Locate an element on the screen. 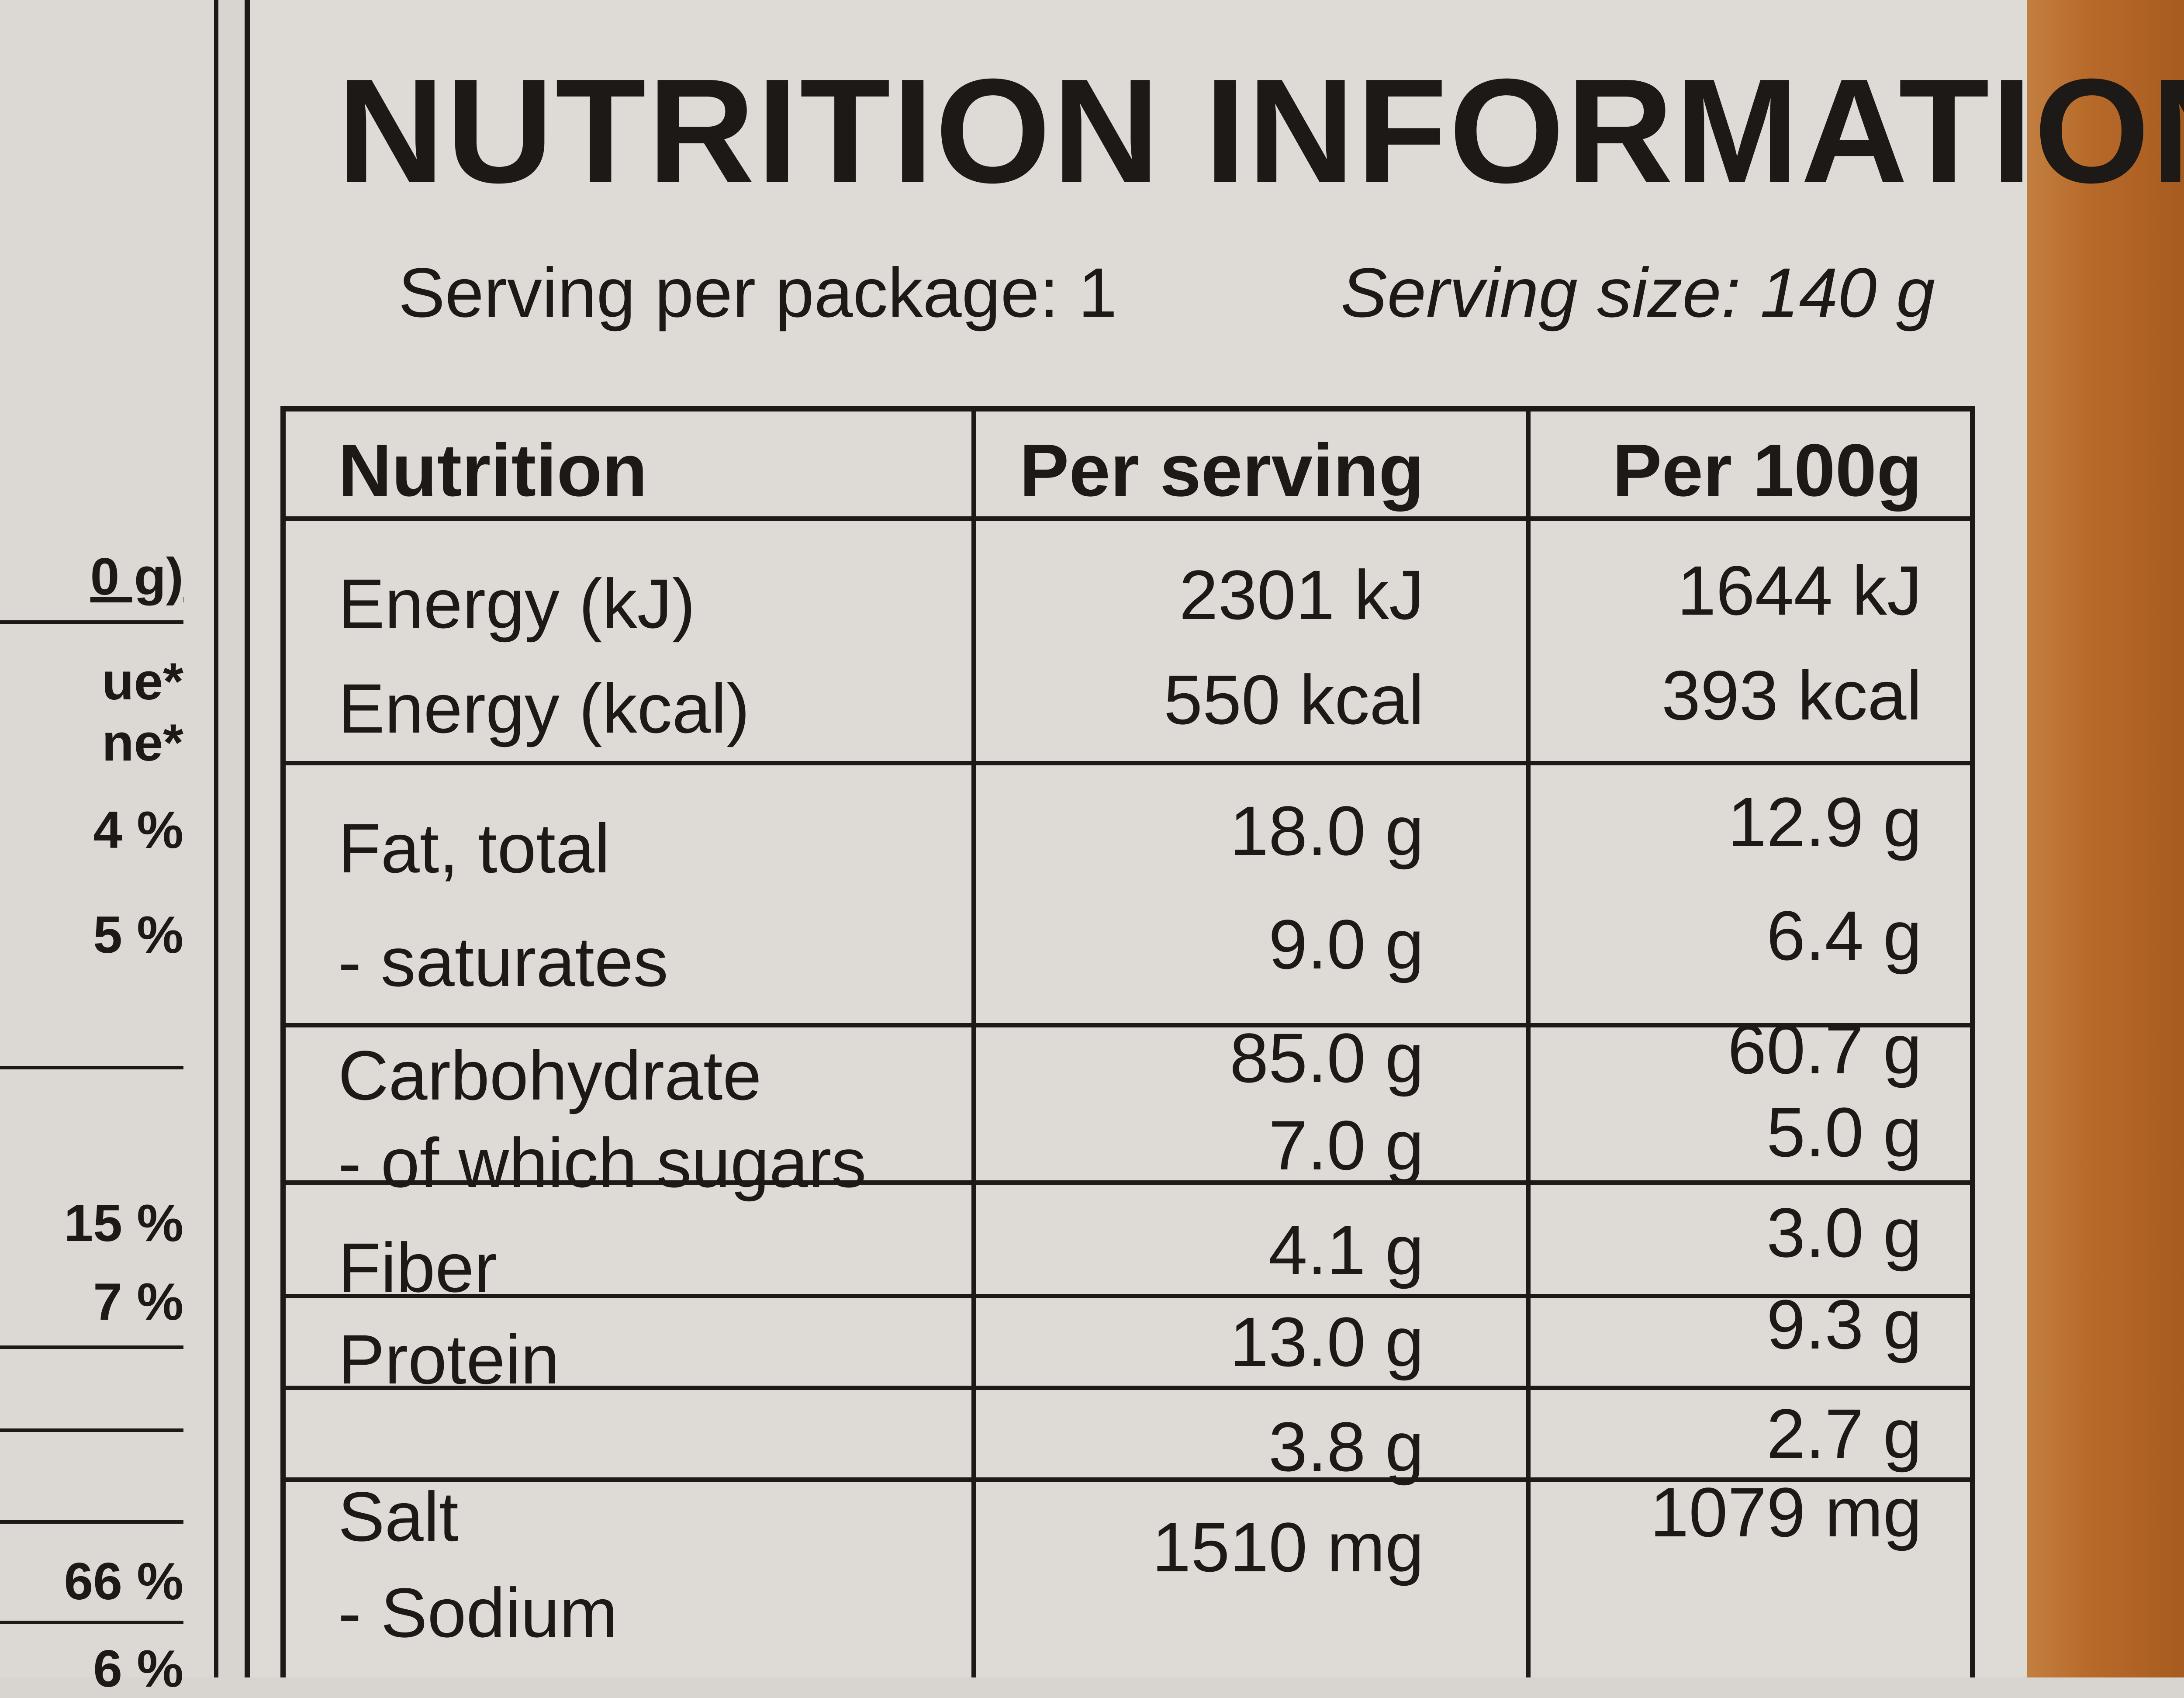 Image resolution: width=2184 pixels, height=1698 pixels. row-name: - of which sugars is located at coordinates (602, 1163).